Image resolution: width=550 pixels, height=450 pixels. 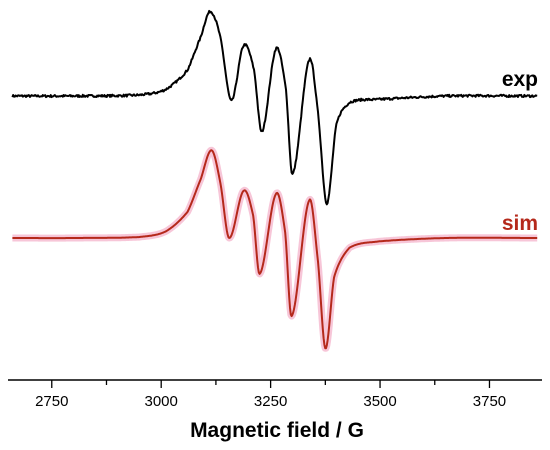 What do you see at coordinates (520, 223) in the screenshot?
I see `series-label-sim: sim` at bounding box center [520, 223].